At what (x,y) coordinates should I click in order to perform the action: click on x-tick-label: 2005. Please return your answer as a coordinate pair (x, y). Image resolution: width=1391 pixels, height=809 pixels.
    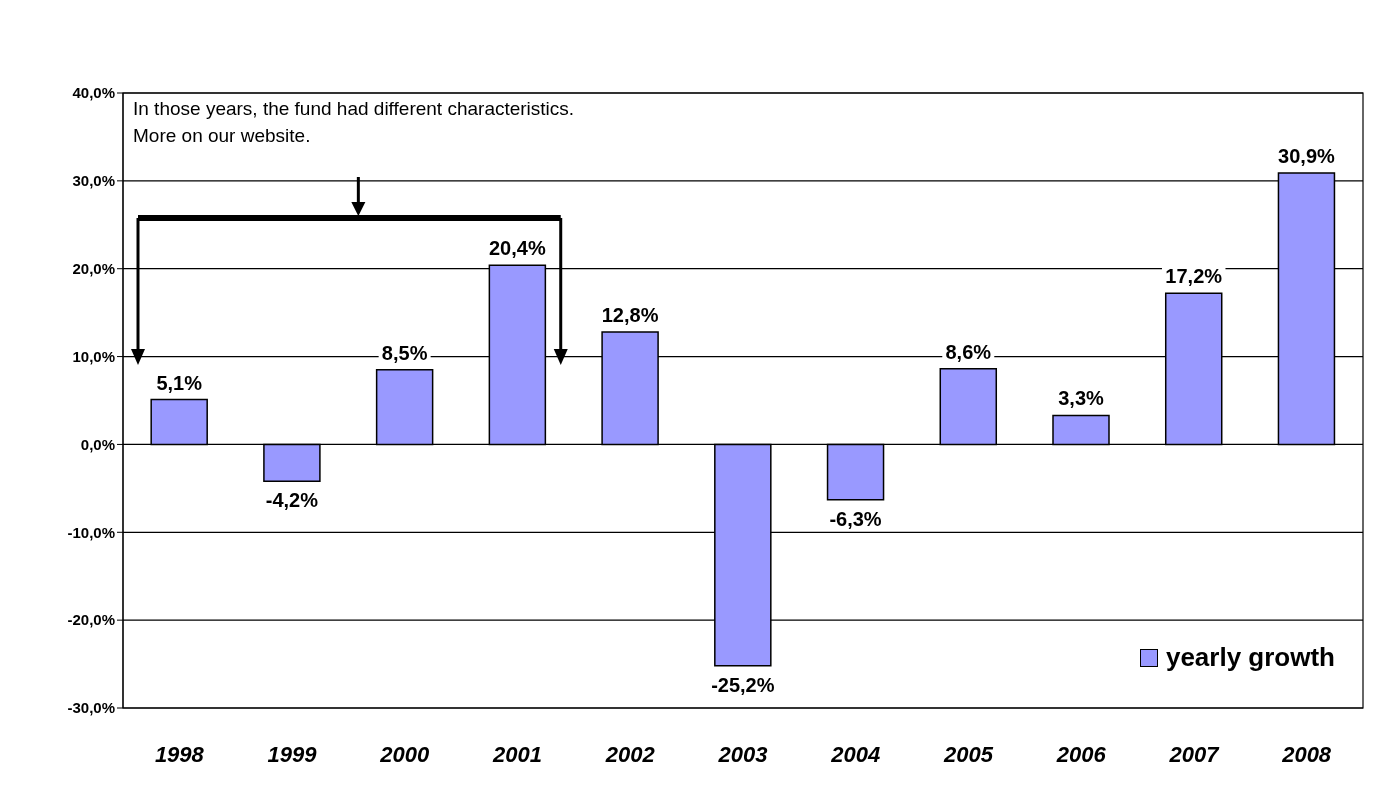
    Looking at the image, I should click on (968, 754).